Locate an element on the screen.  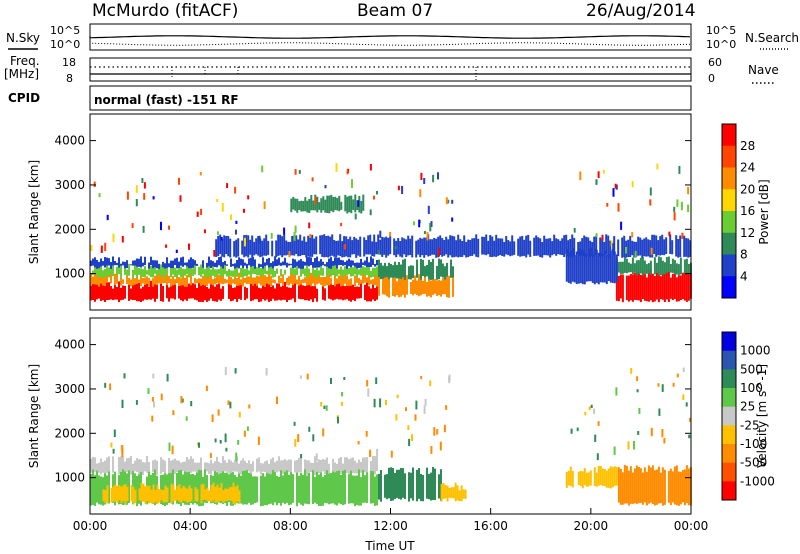
colorbar-tick-label: 4 is located at coordinates (744, 276).